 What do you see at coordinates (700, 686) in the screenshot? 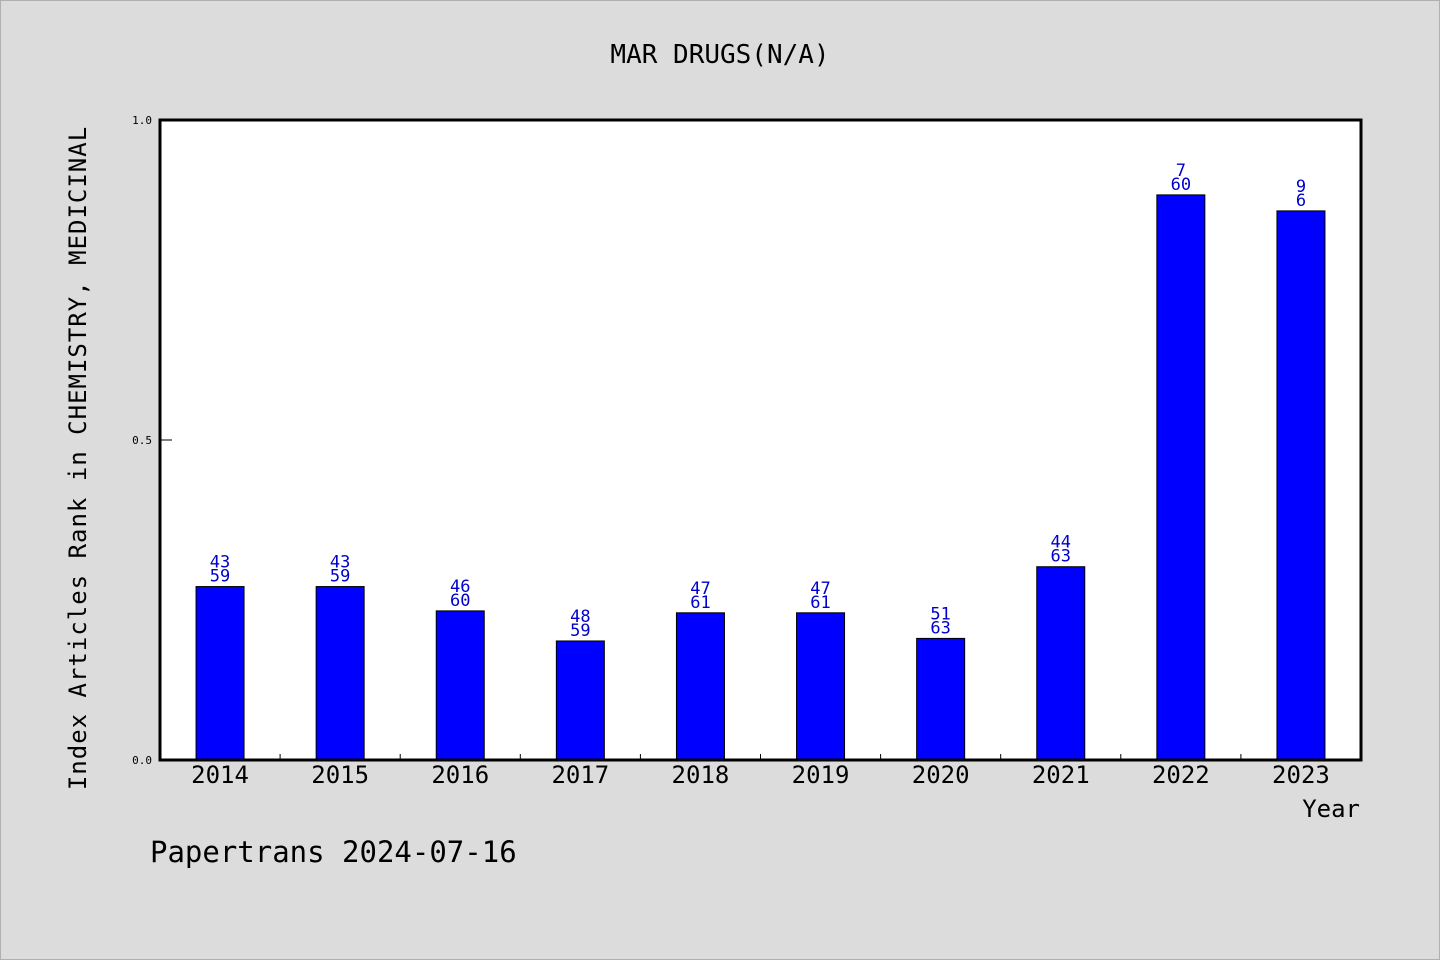
I see `bar-2018` at bounding box center [700, 686].